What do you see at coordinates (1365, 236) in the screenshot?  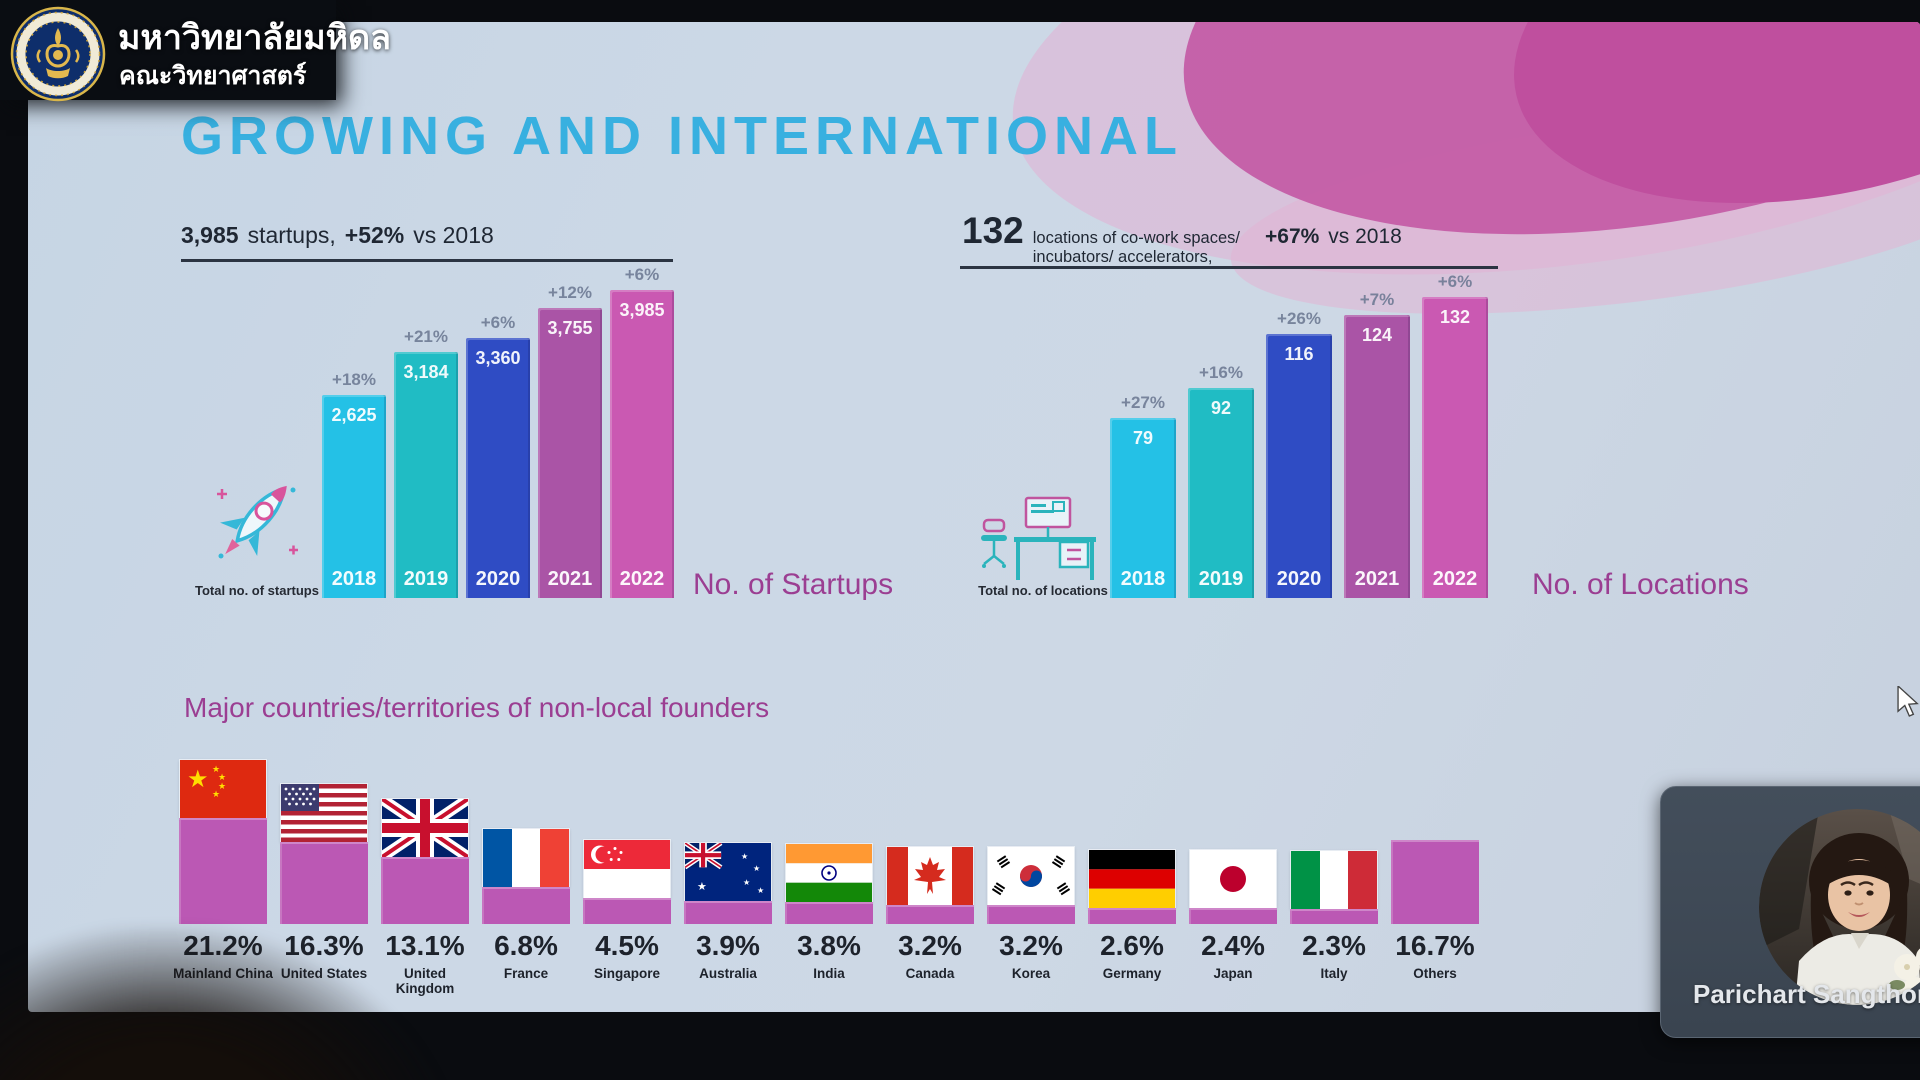 I see `locations-vs: vs 2018` at bounding box center [1365, 236].